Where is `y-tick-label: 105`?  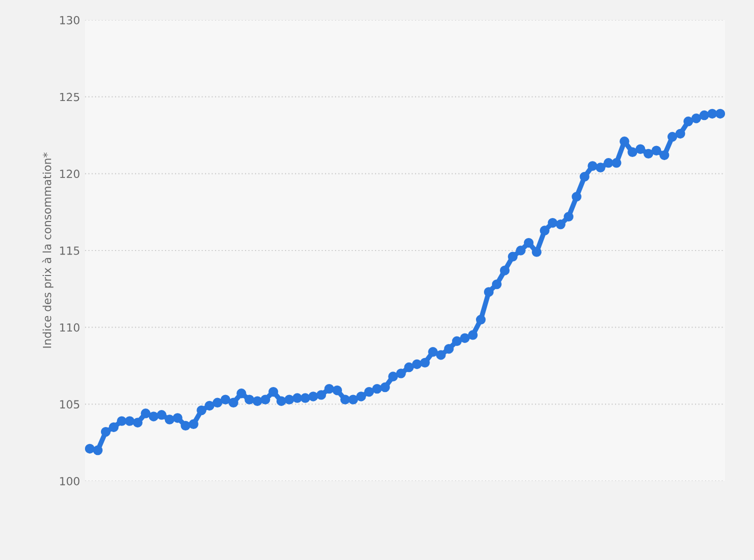 y-tick-label: 105 is located at coordinates (70, 404).